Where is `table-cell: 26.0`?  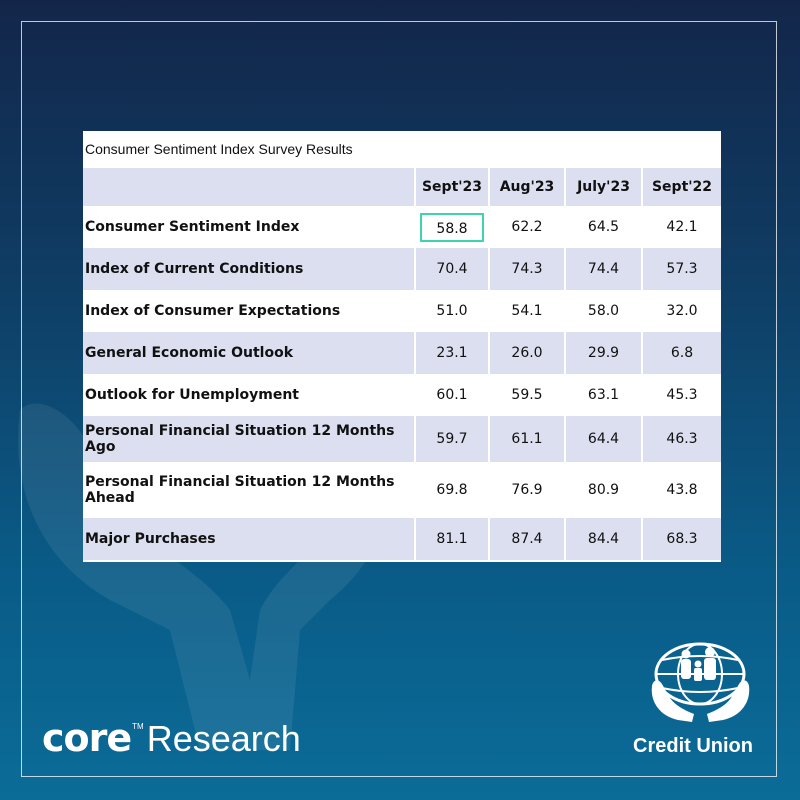
table-cell: 26.0 is located at coordinates (526, 353).